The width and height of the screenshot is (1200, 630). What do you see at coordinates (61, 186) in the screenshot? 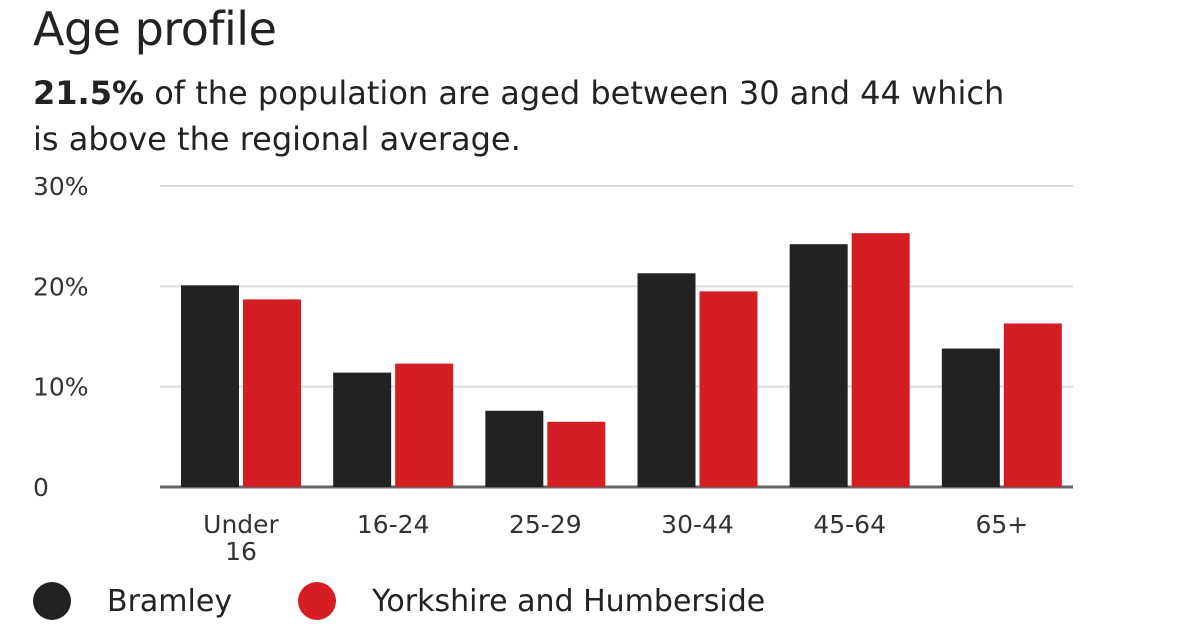
I see `y-tick-label-3: 30%` at bounding box center [61, 186].